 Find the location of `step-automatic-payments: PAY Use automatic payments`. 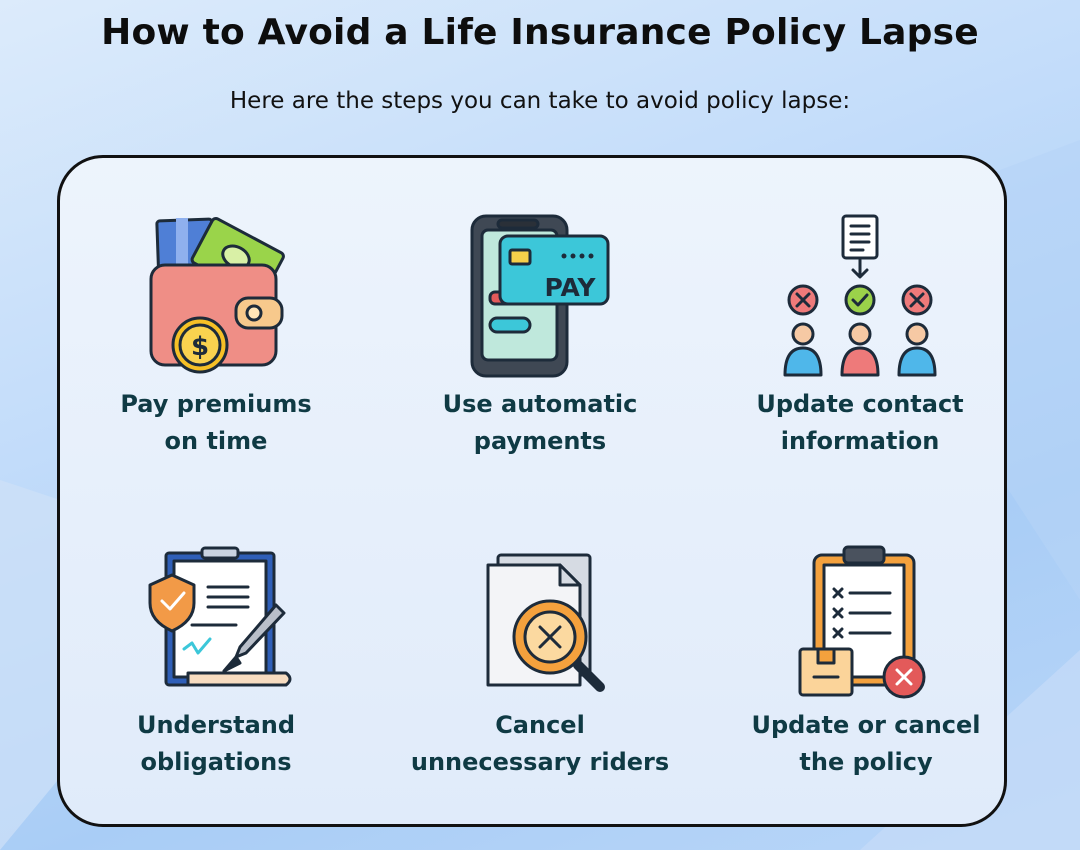

step-automatic-payments: PAY Use automatic payments is located at coordinates (540, 335).